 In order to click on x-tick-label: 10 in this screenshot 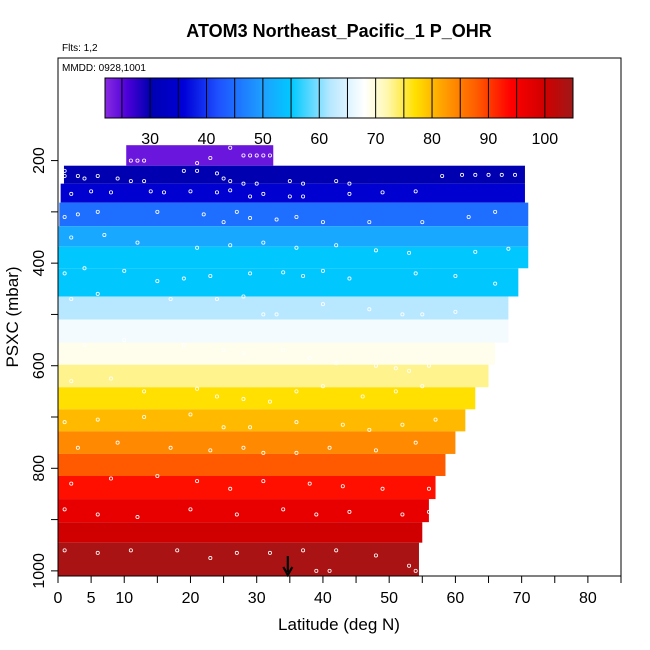, I will do `click(124, 598)`.